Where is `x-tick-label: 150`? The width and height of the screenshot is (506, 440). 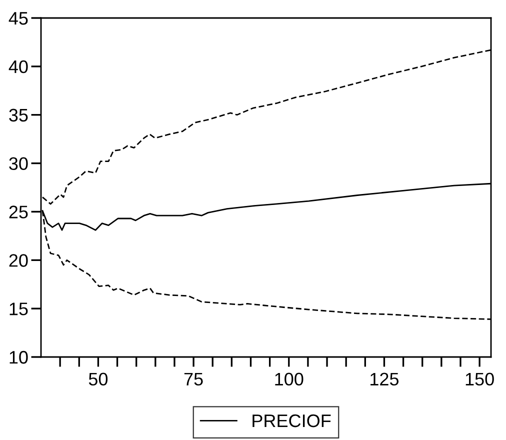 x-tick-label: 150 is located at coordinates (480, 379).